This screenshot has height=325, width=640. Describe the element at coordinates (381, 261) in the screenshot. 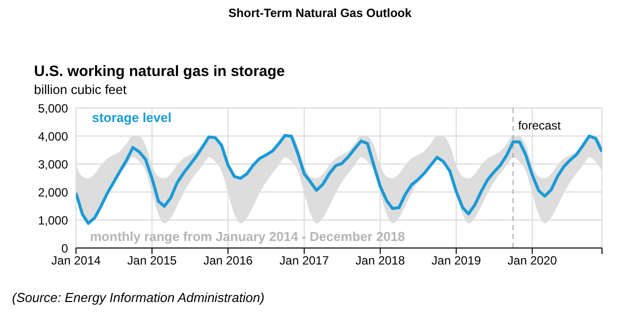

I see `x-tick-label: Jan 2018` at that location.